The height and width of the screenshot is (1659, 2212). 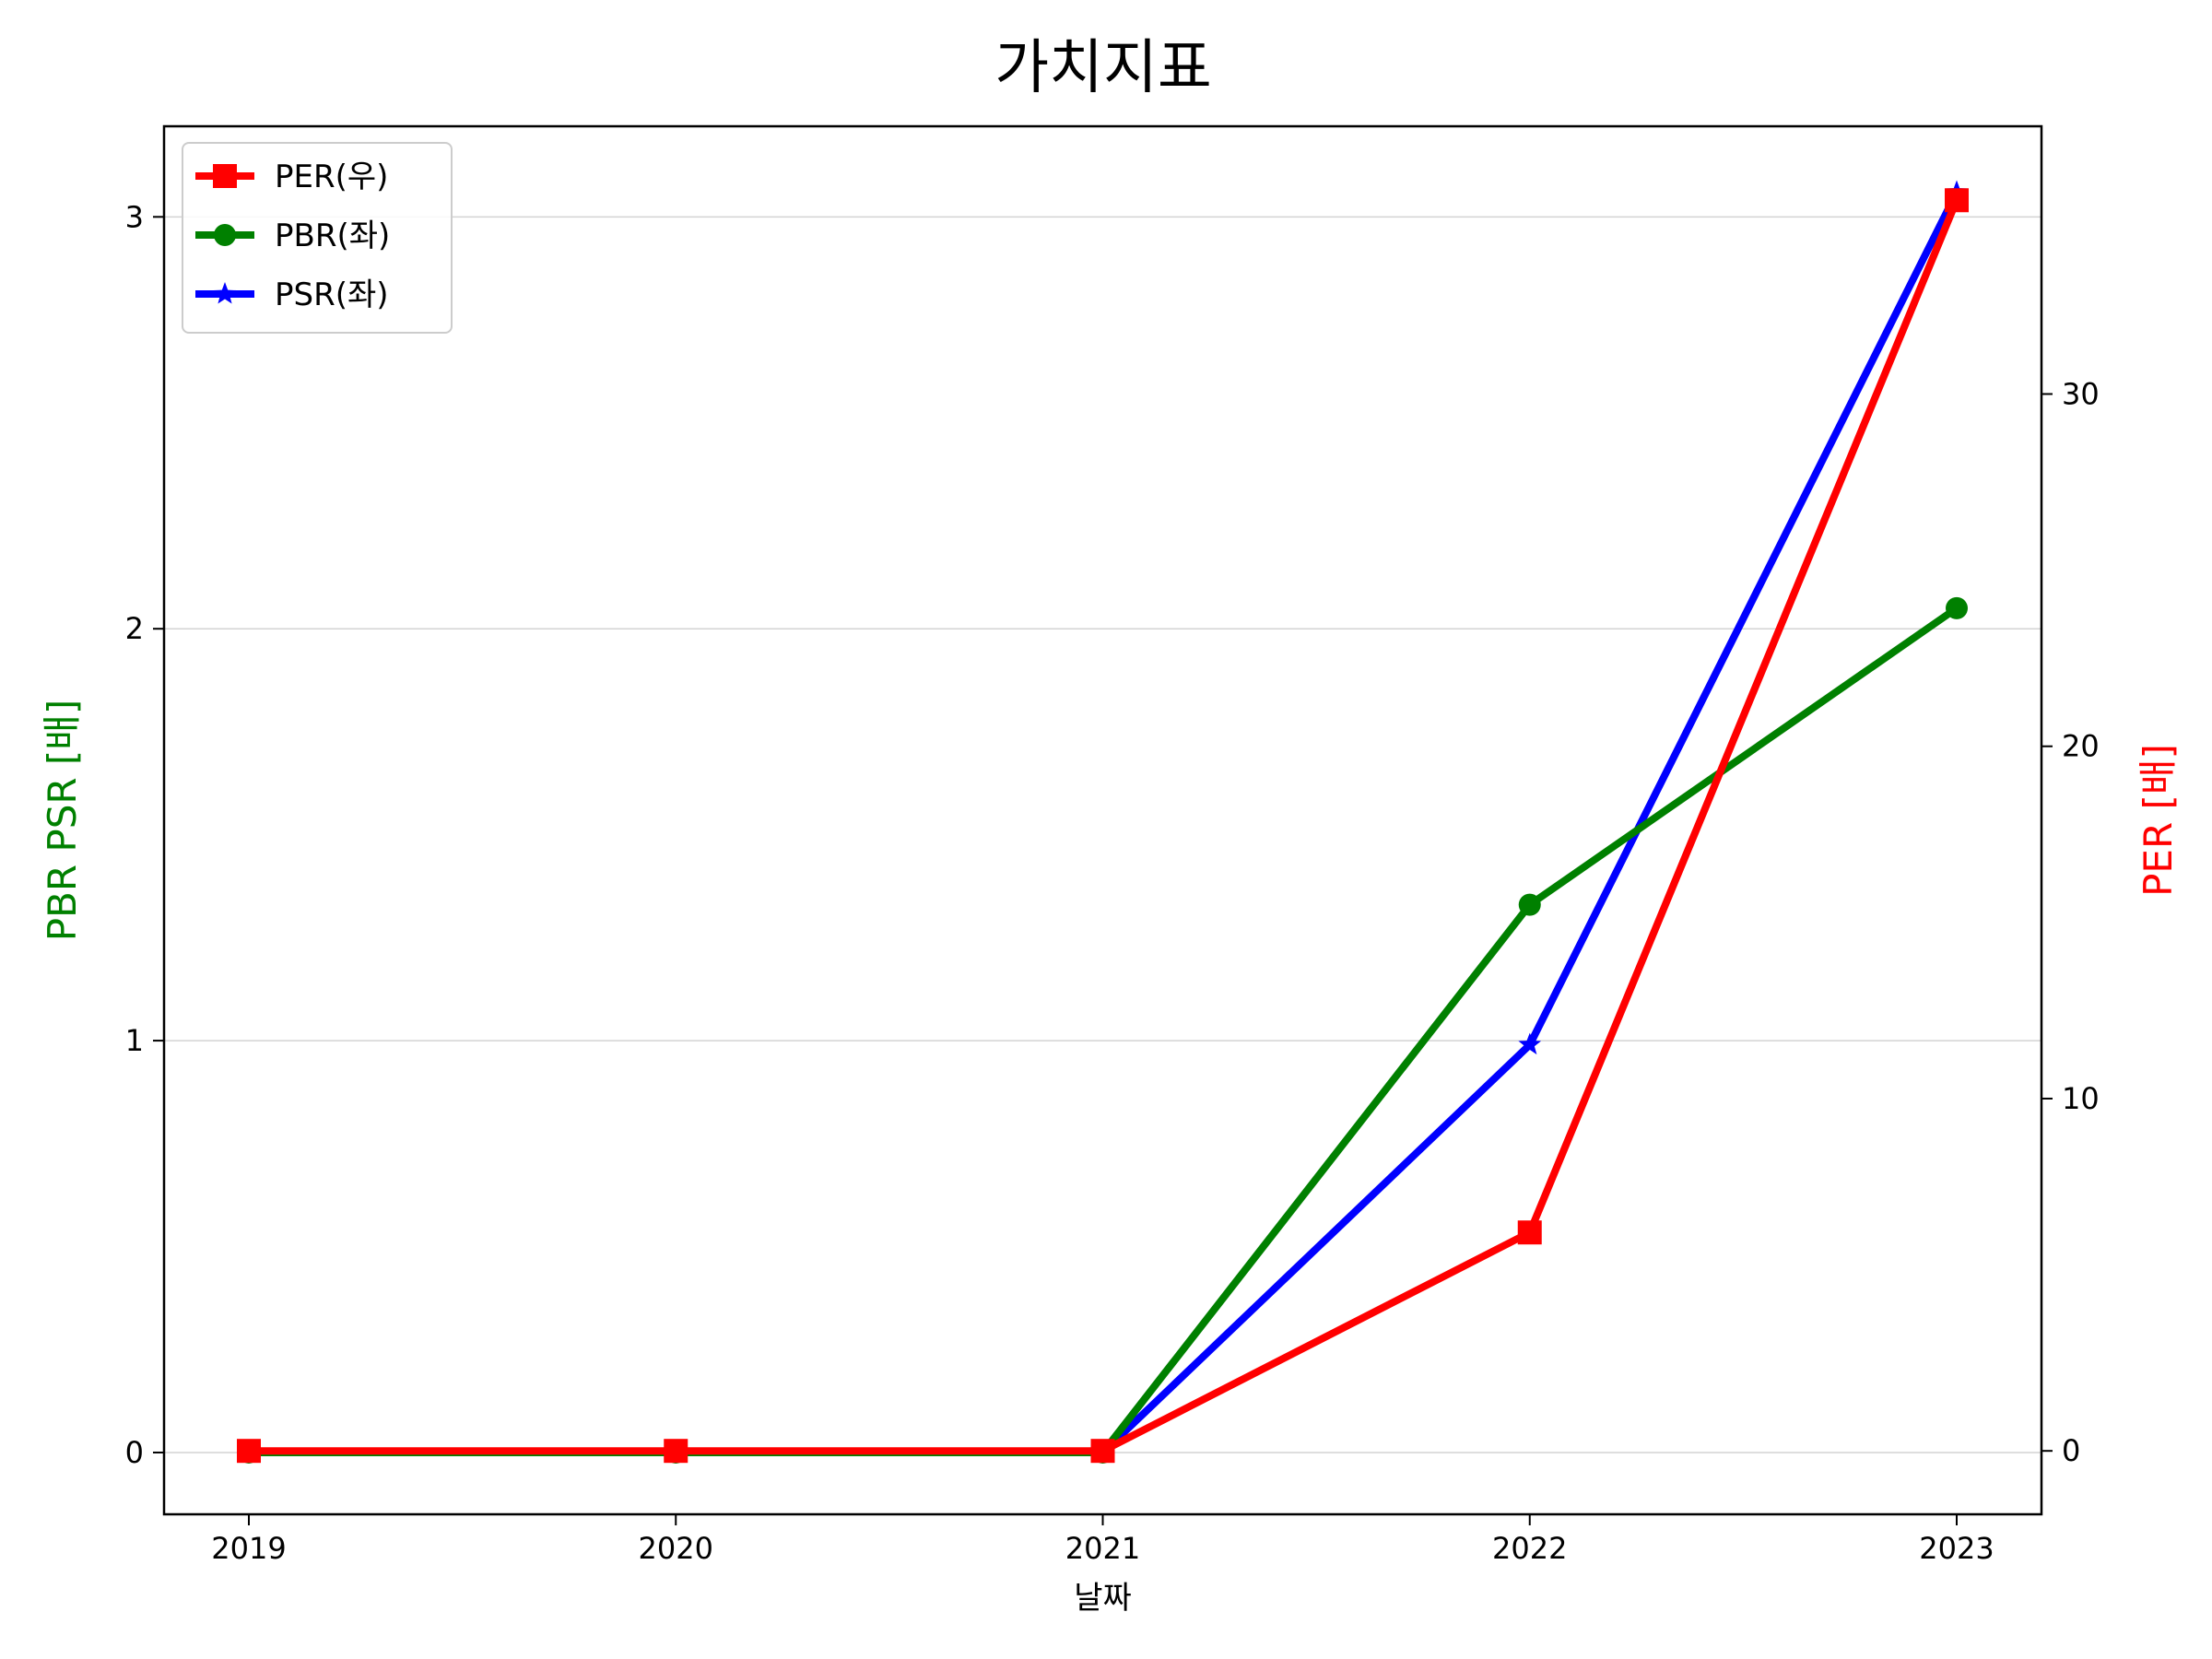 I want to click on legend-label-per: PER(우), so click(x=331, y=177).